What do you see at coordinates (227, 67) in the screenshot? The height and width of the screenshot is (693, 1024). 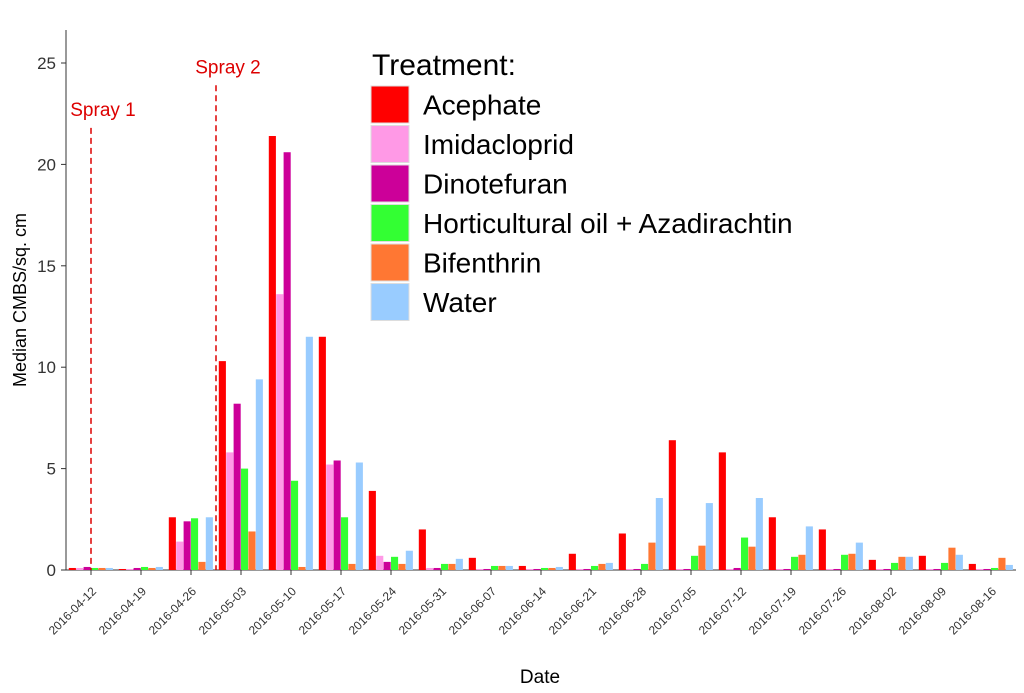 I see `spray-label: Spray 2` at bounding box center [227, 67].